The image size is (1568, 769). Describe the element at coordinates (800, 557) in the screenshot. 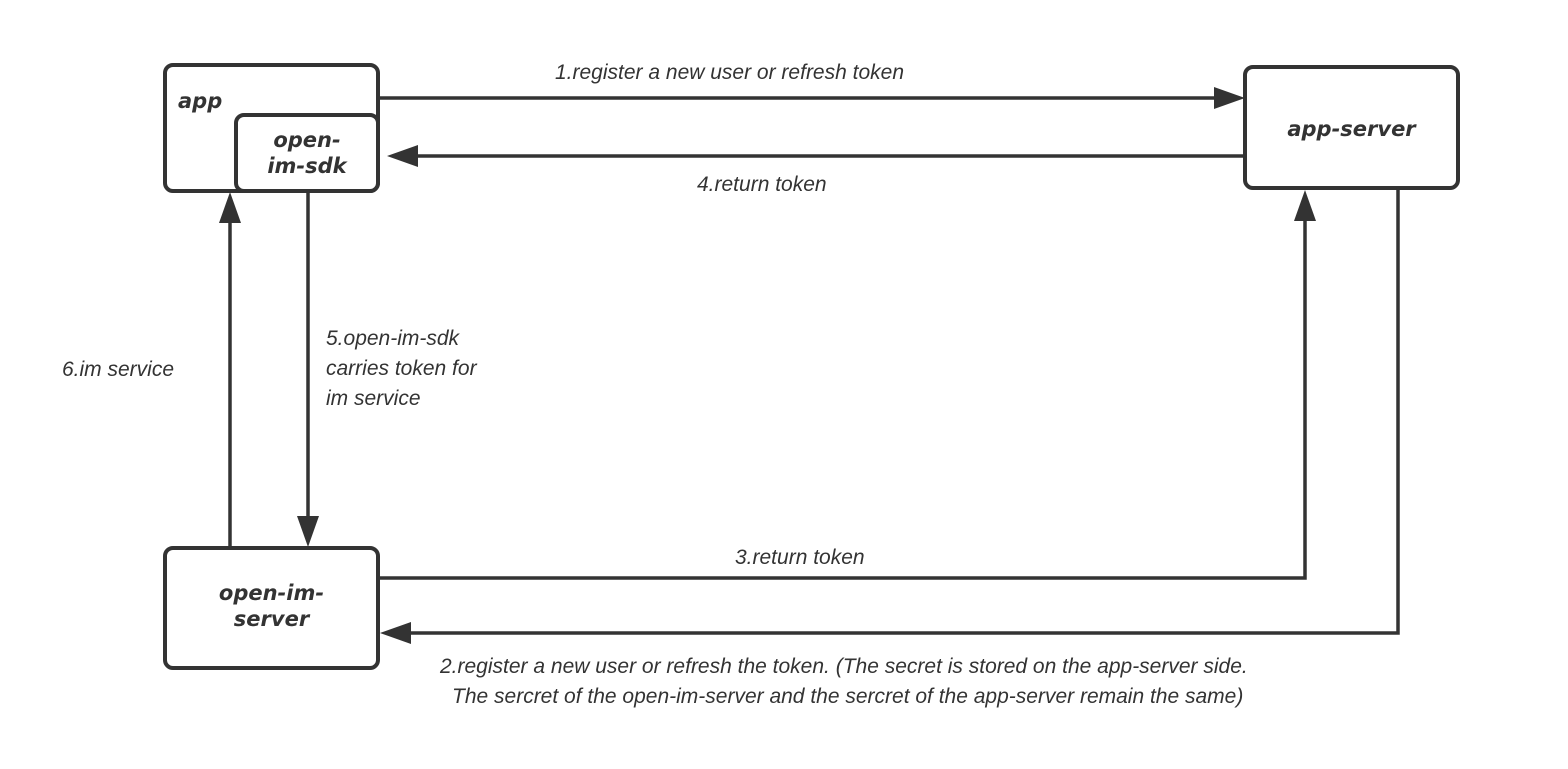

I see `step3-label: 3.return token` at that location.